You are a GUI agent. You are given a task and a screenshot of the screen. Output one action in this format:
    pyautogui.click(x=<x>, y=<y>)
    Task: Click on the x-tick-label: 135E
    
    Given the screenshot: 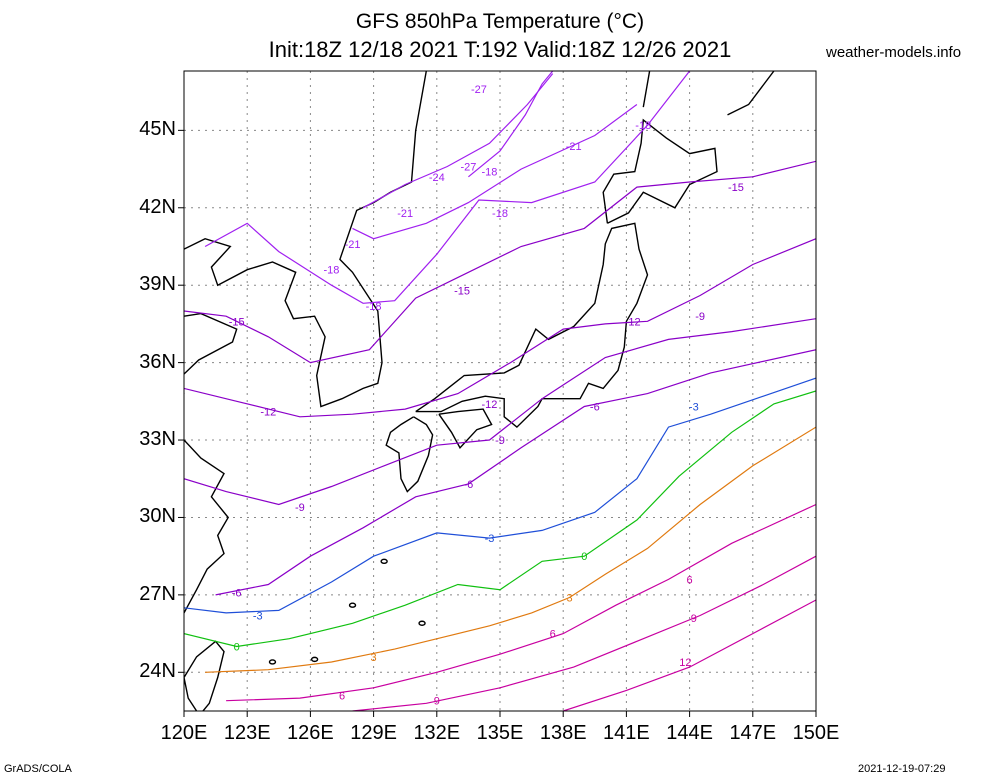 What is the action you would take?
    pyautogui.click(x=500, y=733)
    